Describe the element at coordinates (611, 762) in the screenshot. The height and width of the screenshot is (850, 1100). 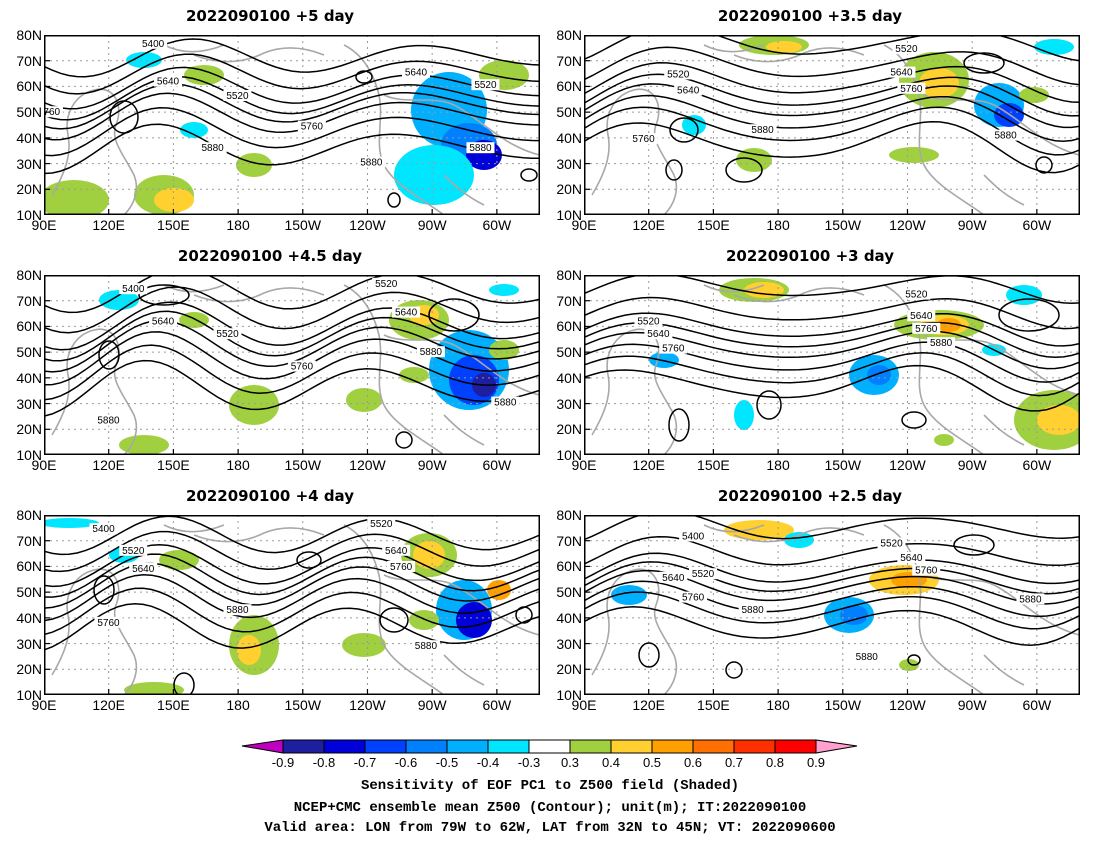
I see `colorbar-label: 0.4` at that location.